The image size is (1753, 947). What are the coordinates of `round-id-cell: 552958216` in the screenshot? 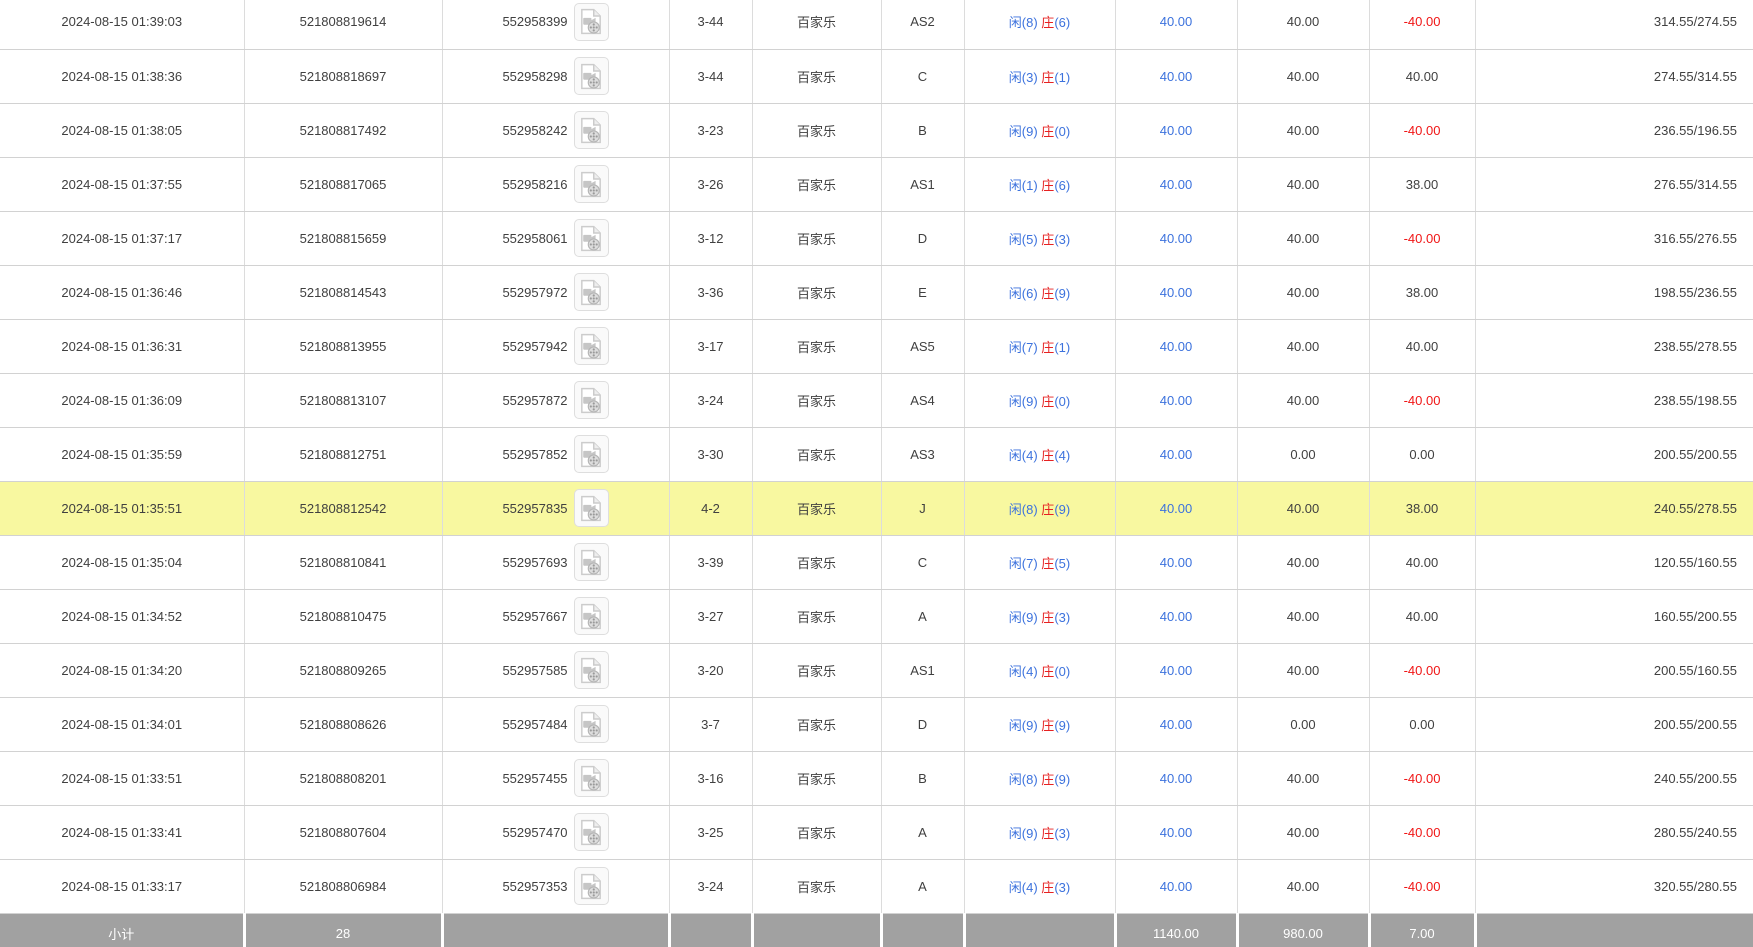 It's located at (556, 184).